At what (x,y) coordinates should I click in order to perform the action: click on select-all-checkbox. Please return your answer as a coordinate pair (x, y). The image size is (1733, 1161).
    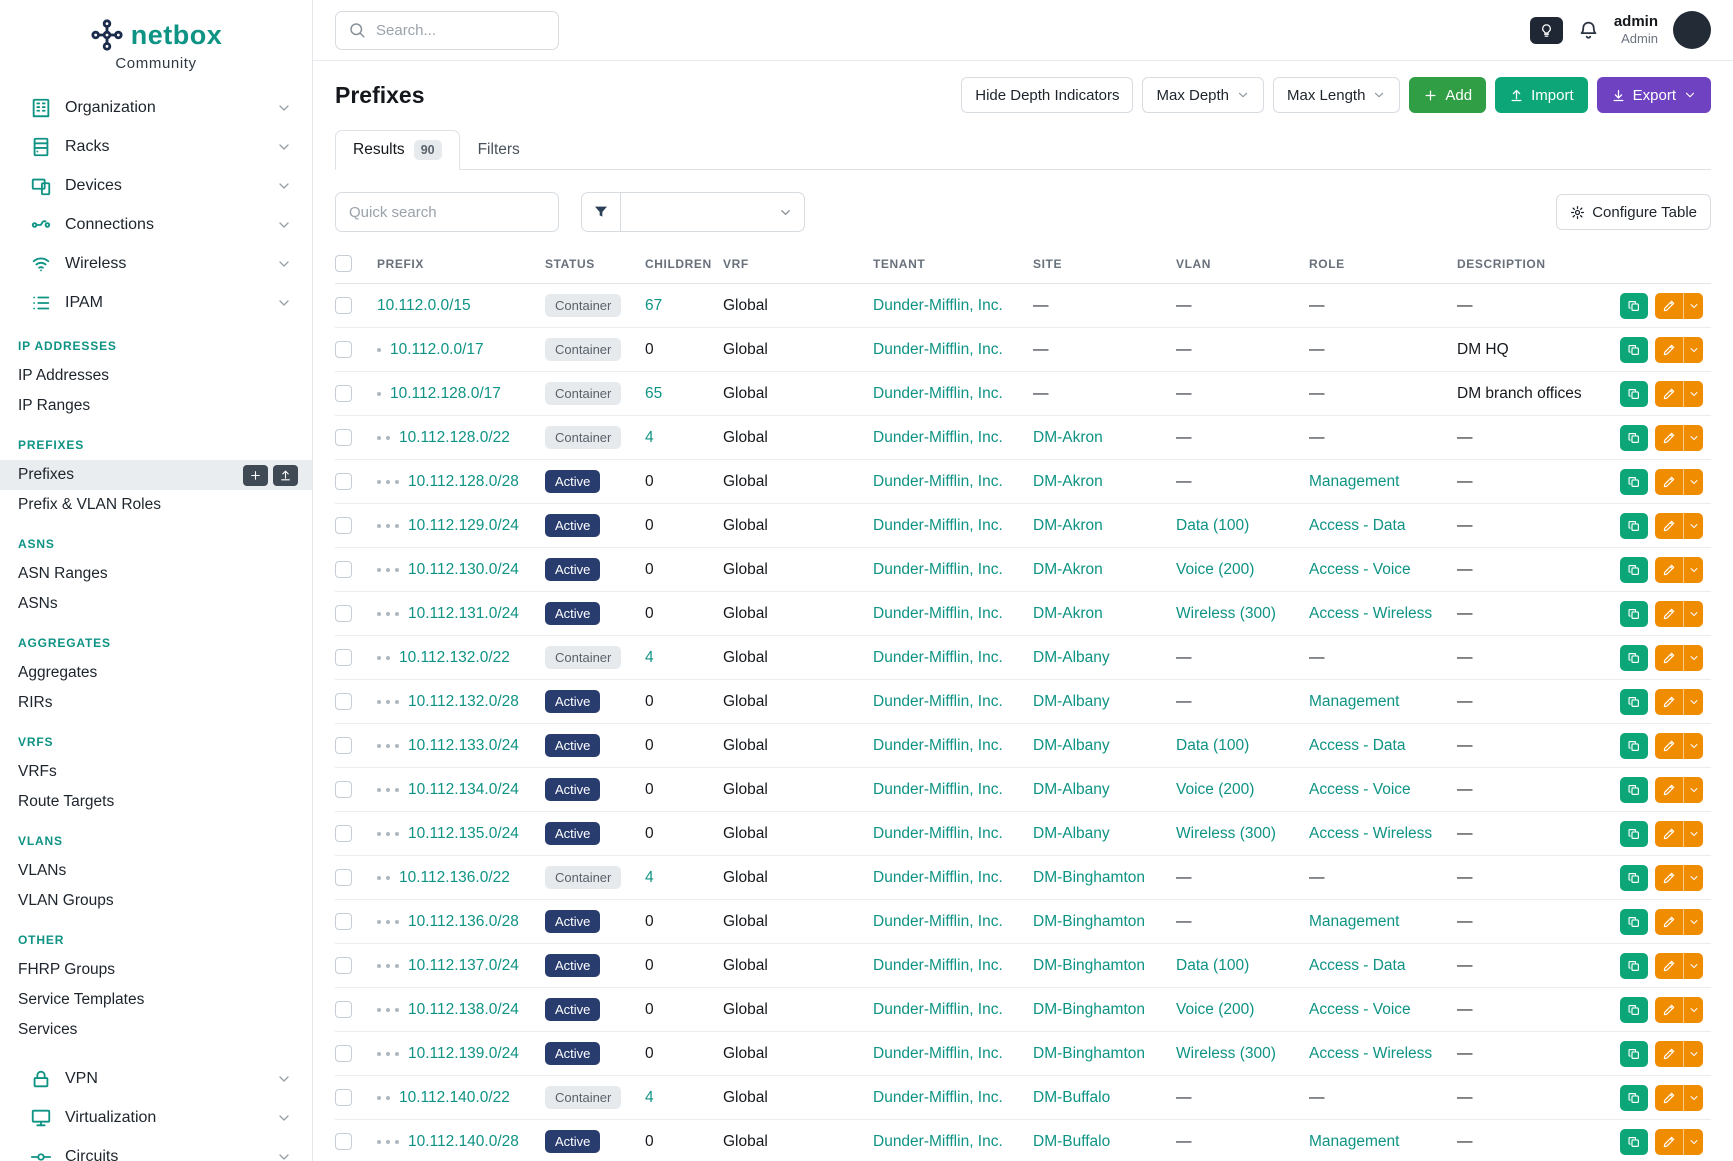
    Looking at the image, I should click on (343, 263).